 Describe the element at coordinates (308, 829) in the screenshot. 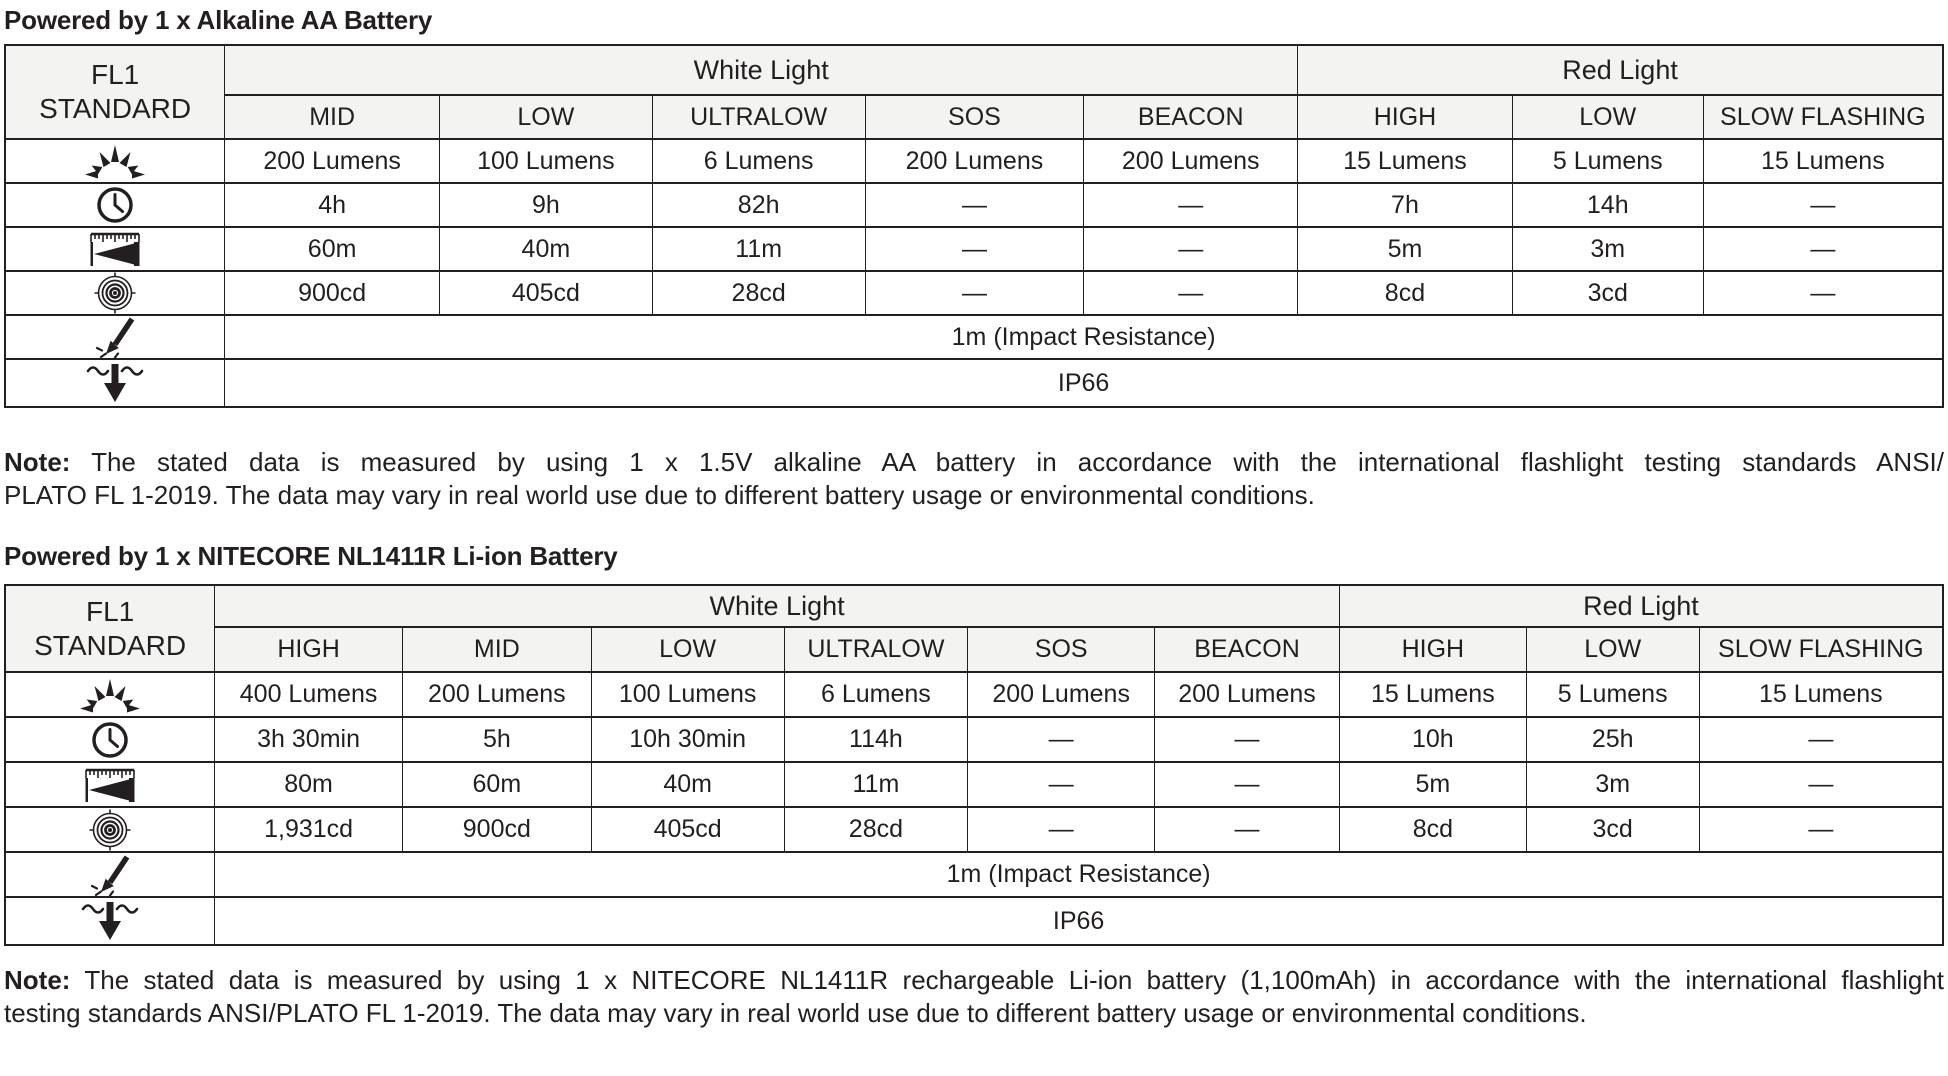

I see `spec-value: 1,931cd` at that location.